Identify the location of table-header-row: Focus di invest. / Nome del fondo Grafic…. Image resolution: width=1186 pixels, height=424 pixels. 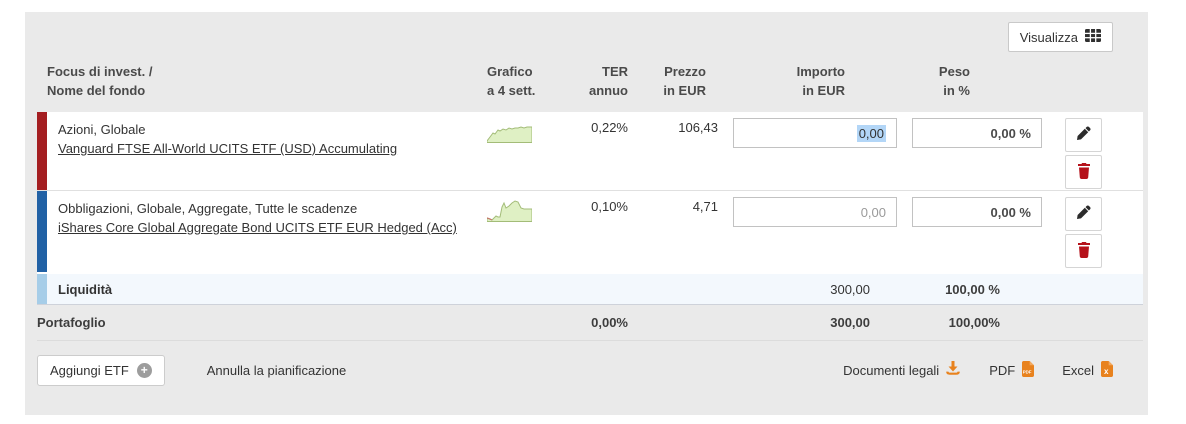
(590, 82).